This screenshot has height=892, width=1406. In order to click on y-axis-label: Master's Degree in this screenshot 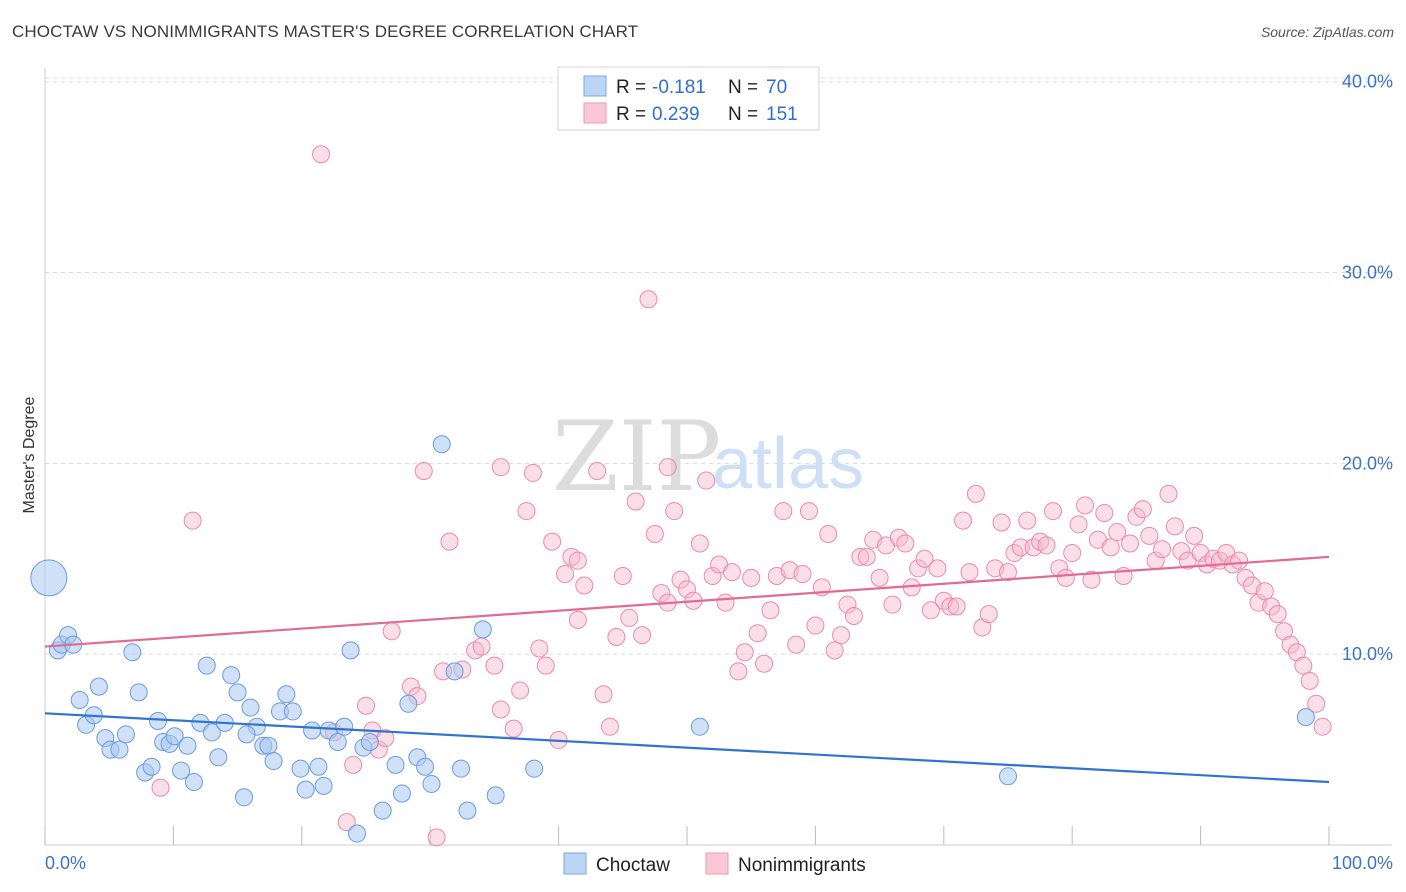, I will do `click(29, 454)`.